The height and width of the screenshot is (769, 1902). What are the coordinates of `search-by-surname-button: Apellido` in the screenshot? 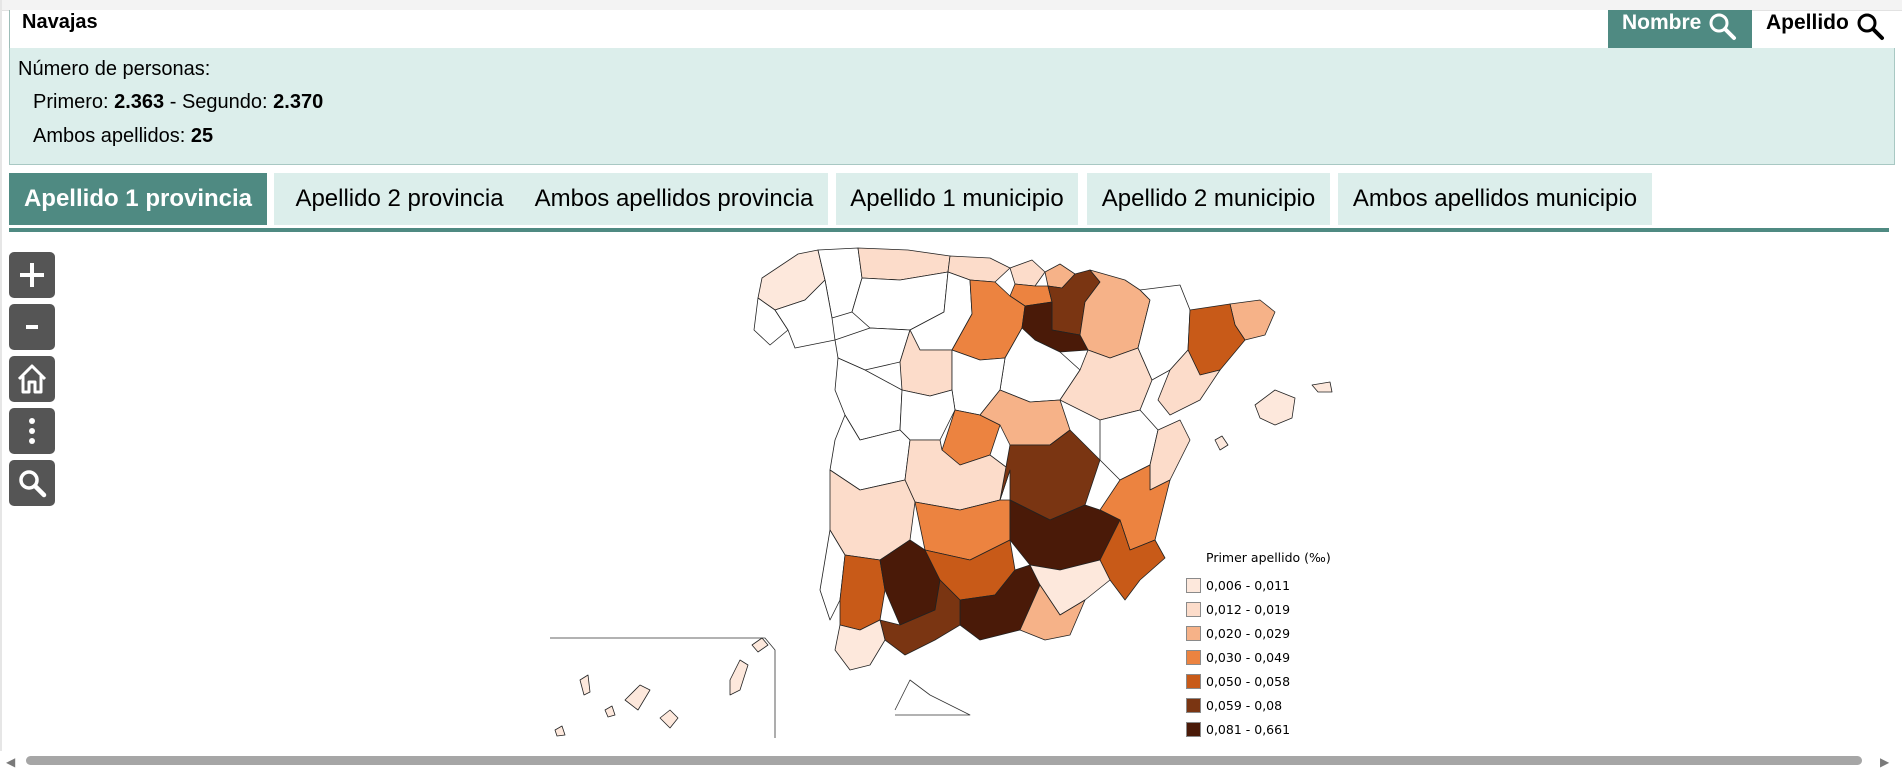 It's located at (1822, 29).